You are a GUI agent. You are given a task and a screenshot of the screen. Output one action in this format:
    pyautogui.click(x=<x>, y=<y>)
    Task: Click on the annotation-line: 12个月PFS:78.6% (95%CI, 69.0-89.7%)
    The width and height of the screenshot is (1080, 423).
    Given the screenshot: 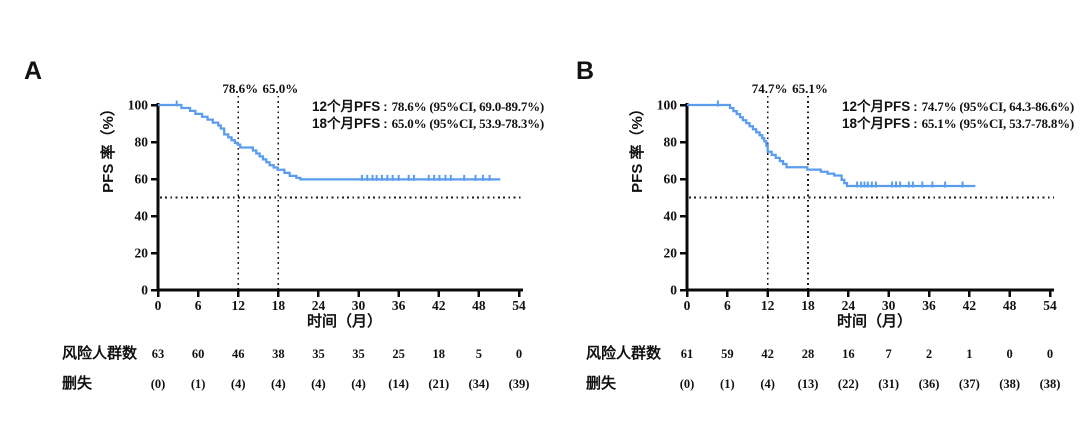 What is the action you would take?
    pyautogui.click(x=428, y=106)
    